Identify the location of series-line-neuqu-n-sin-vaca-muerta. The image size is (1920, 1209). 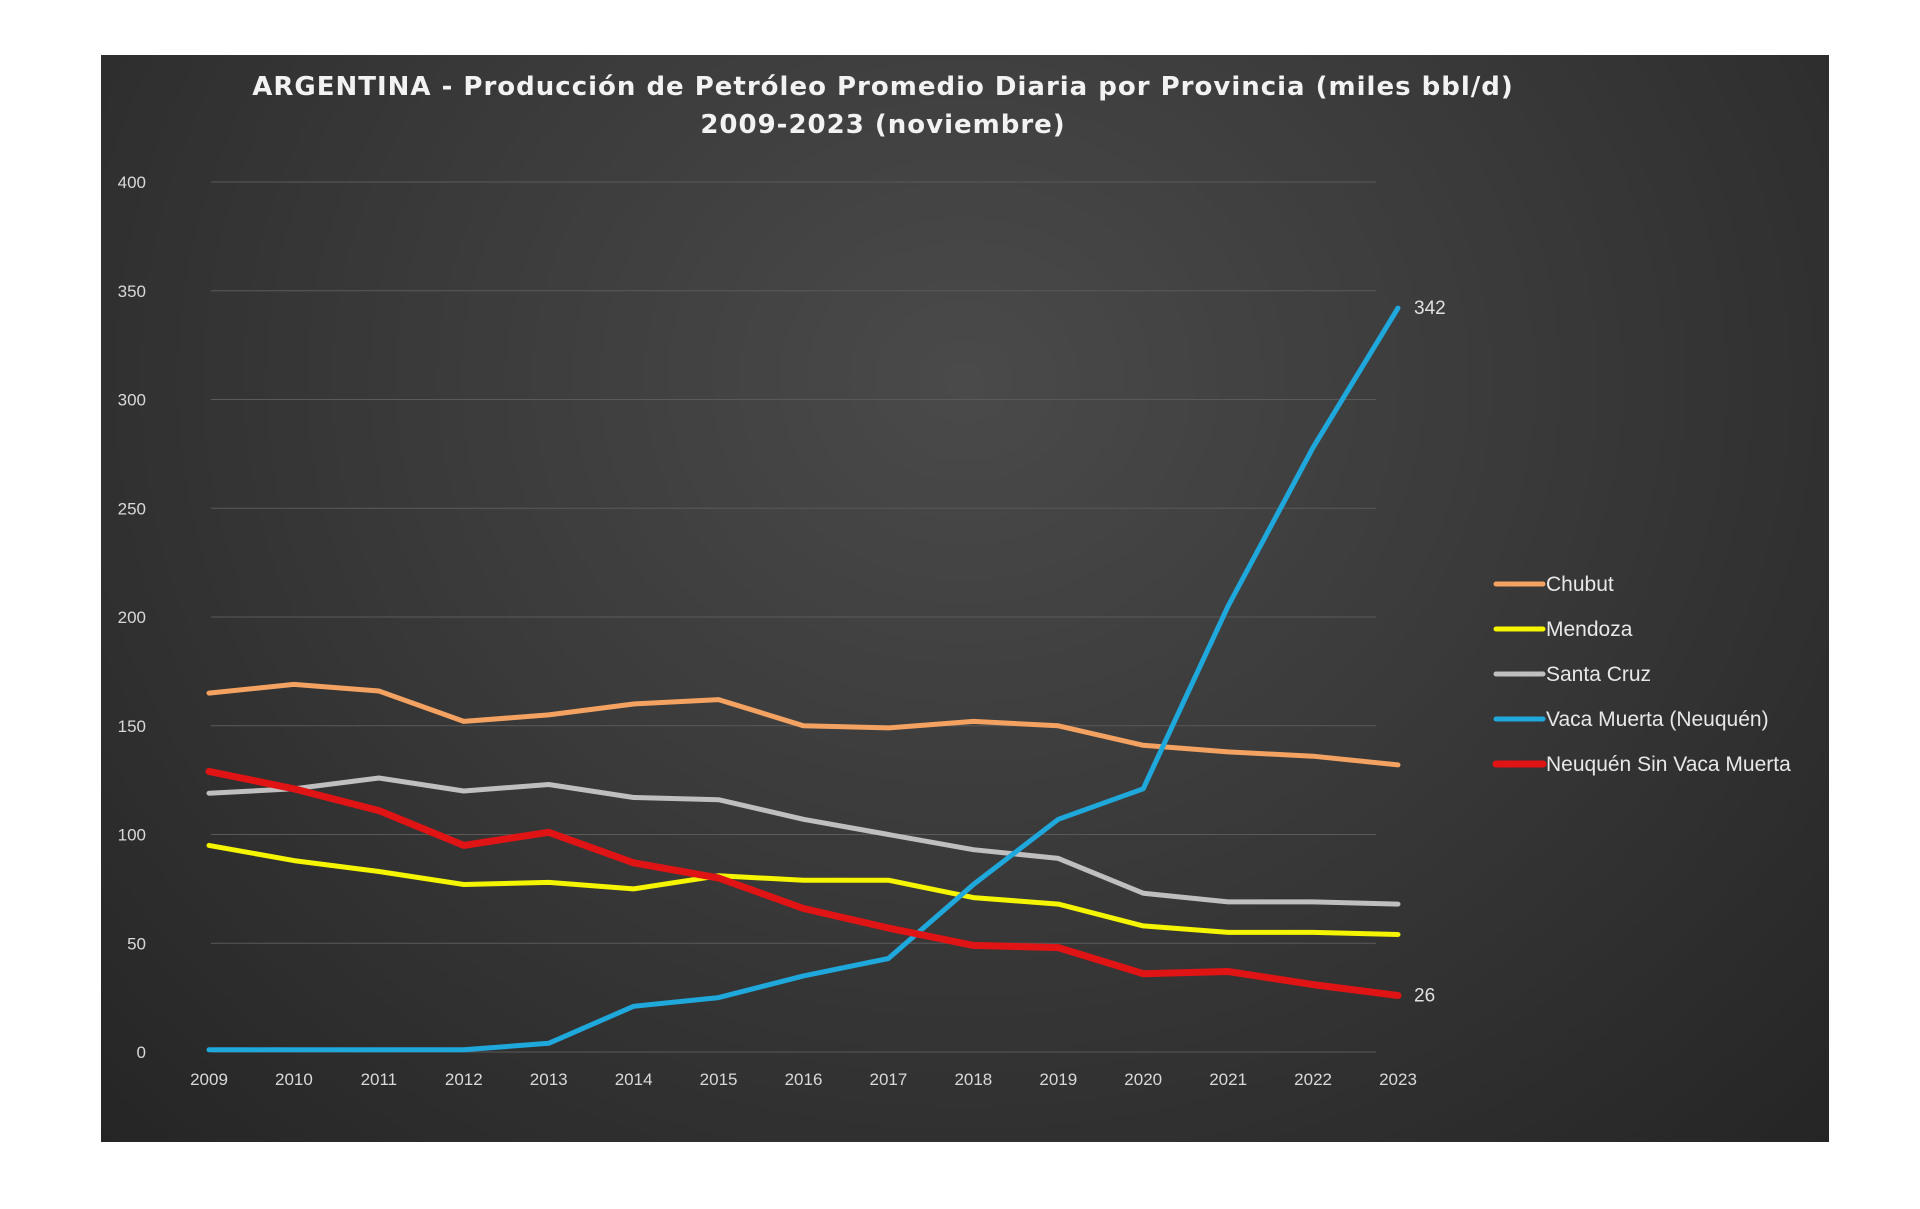
(803, 883).